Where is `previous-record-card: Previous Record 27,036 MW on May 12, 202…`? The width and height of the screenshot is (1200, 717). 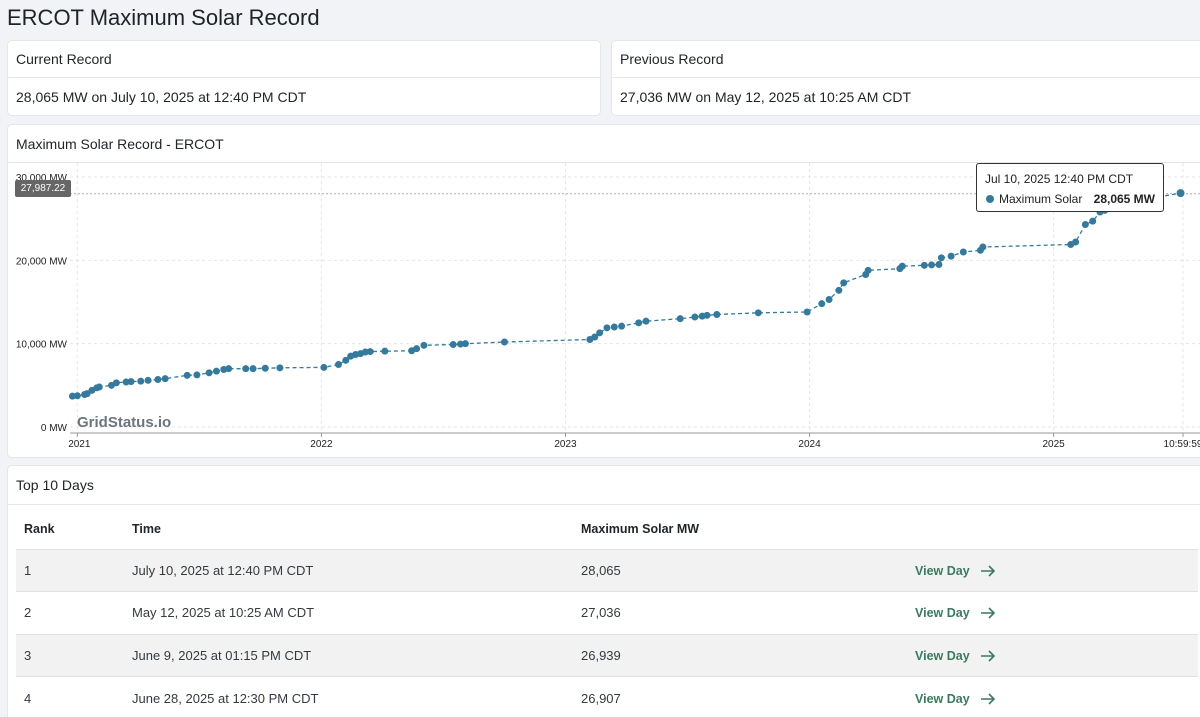 previous-record-card: Previous Record 27,036 MW on May 12, 202… is located at coordinates (905, 78).